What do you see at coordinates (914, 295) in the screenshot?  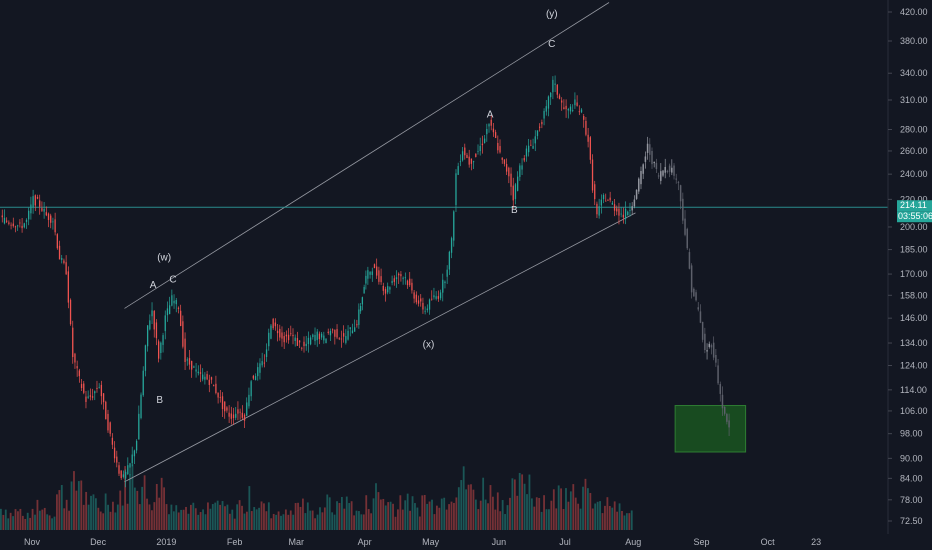 I see `y-tick-label: 158.00` at bounding box center [914, 295].